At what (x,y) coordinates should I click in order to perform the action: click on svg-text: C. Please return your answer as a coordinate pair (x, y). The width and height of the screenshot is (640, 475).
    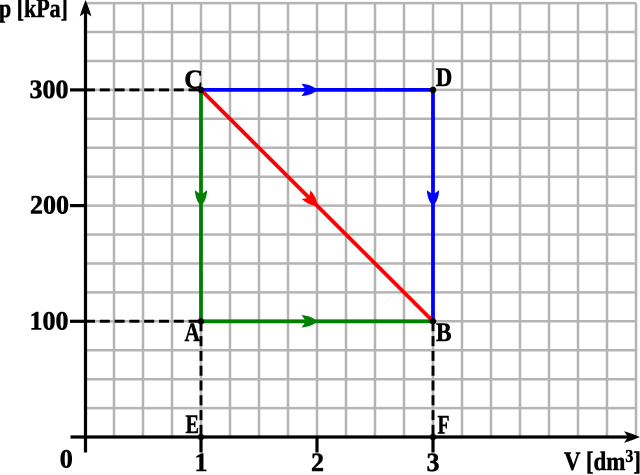
    Looking at the image, I should click on (193, 79).